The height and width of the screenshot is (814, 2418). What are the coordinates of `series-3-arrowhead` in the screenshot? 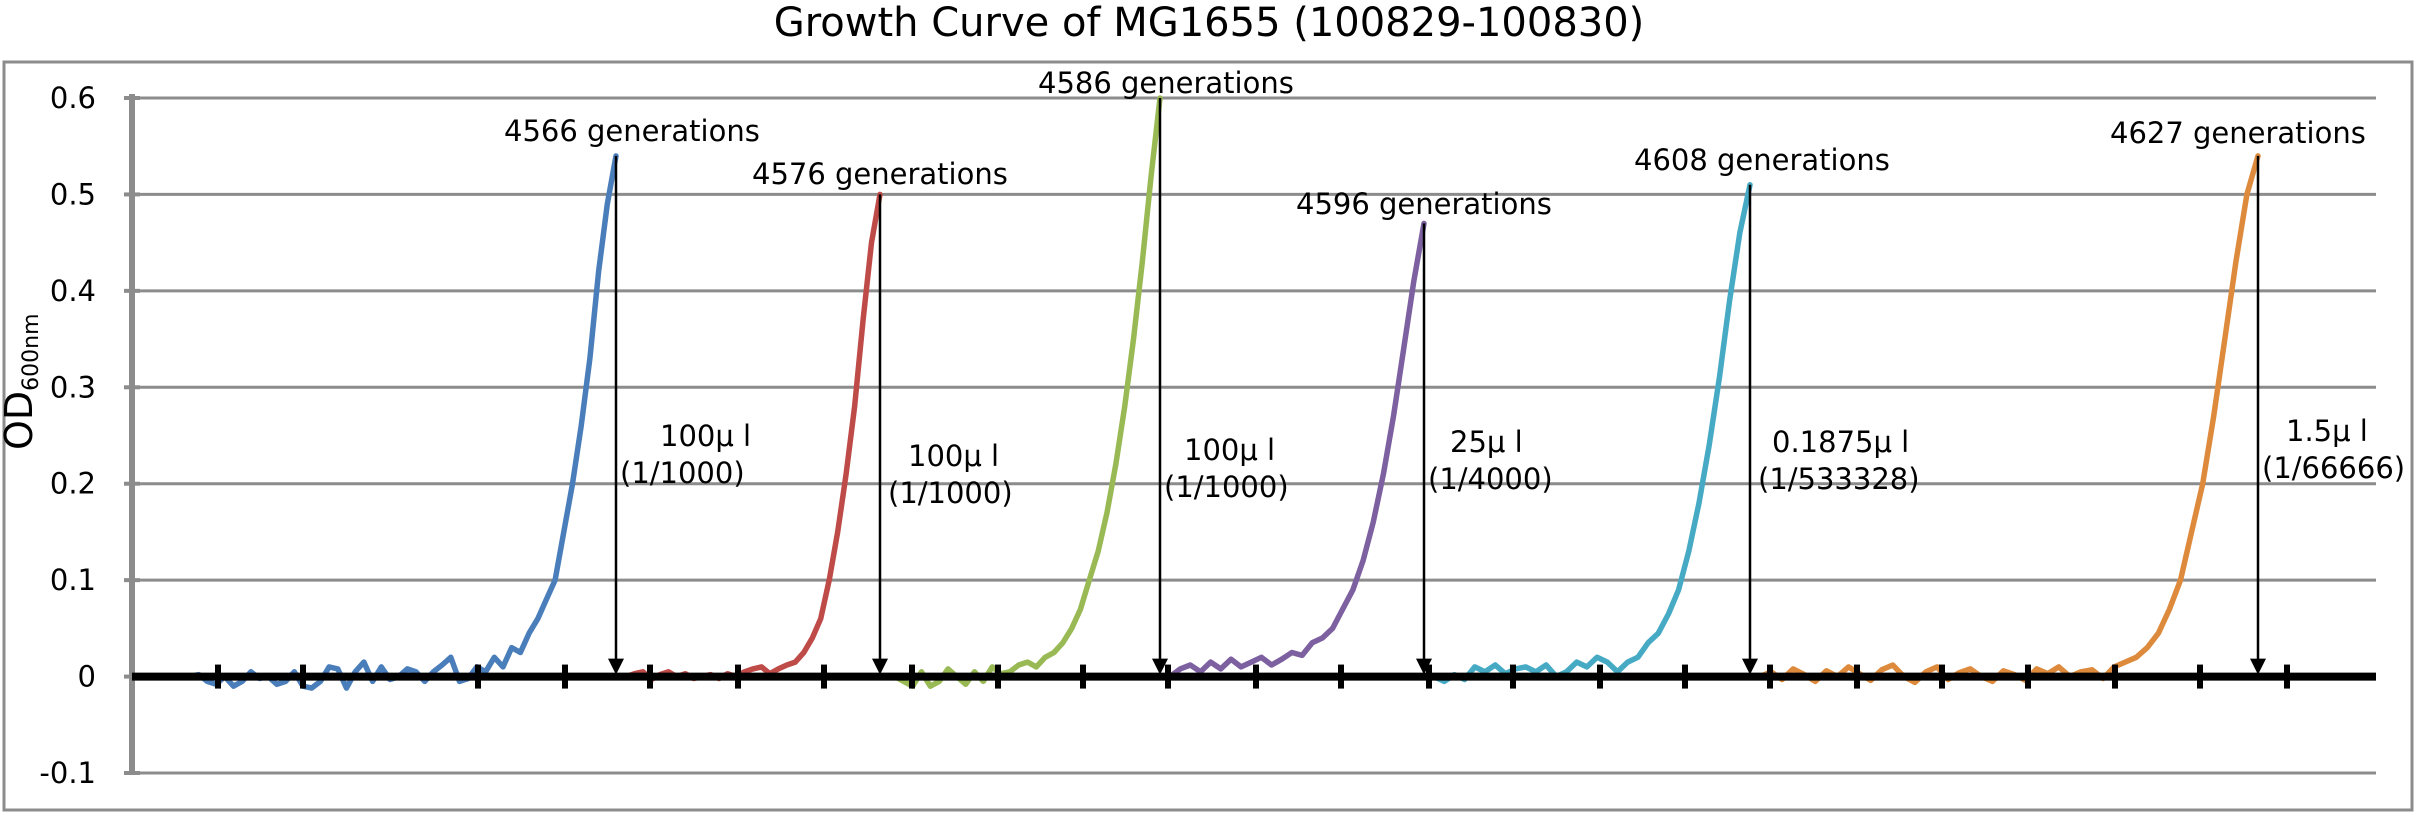 It's located at (1160, 666).